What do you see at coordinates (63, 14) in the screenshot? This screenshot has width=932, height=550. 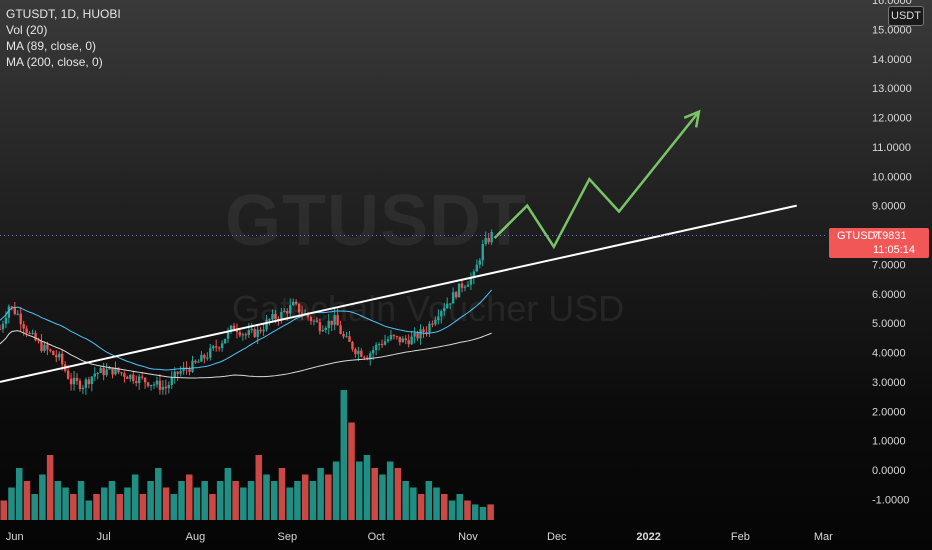 I see `legend-title: GTUSDT, 1D, HUOBI` at bounding box center [63, 14].